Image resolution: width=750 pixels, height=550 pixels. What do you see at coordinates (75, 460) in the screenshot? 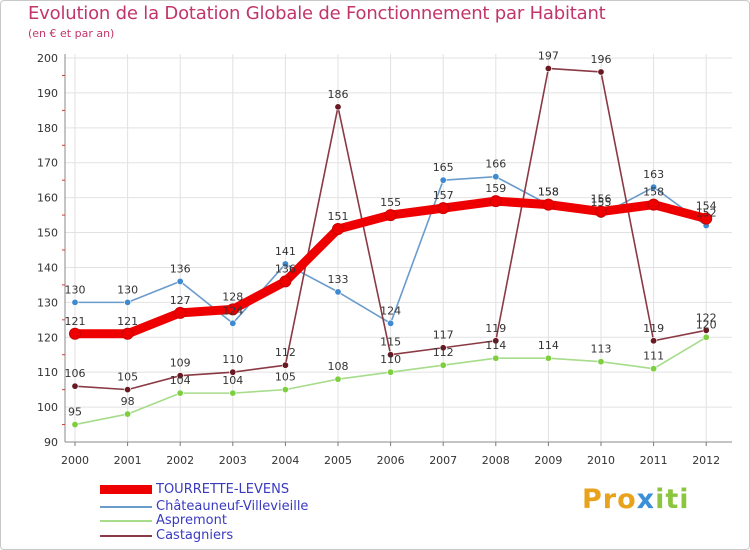
I see `x-tick-label: 2000` at bounding box center [75, 460].